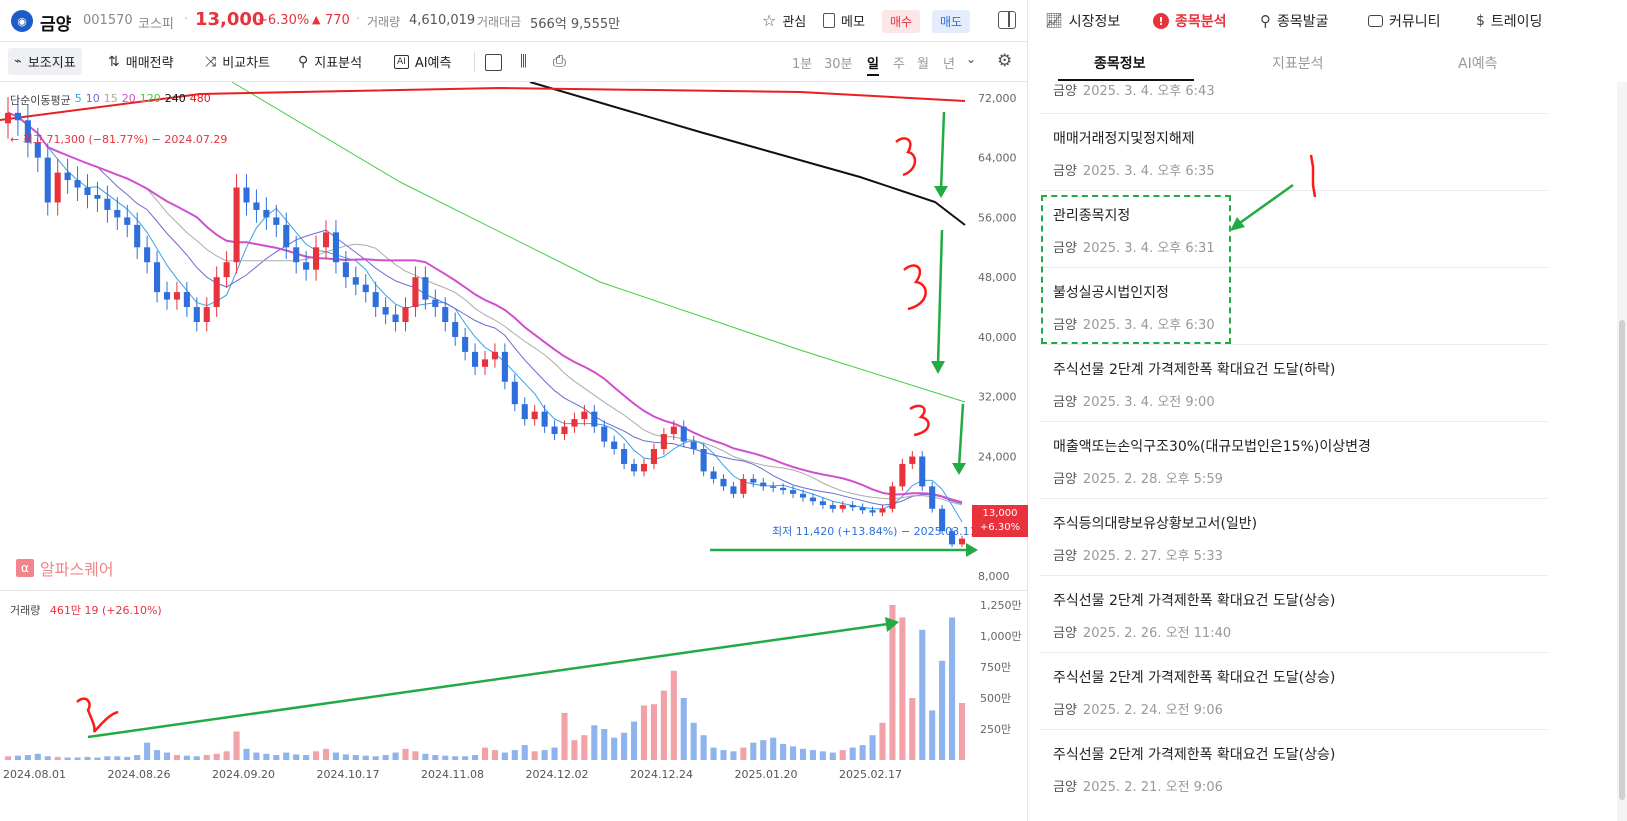  Describe the element at coordinates (1194, 601) in the screenshot. I see `news-title: 주식선물 2단계 가격제한폭 확대요건 도달(상승)` at that location.